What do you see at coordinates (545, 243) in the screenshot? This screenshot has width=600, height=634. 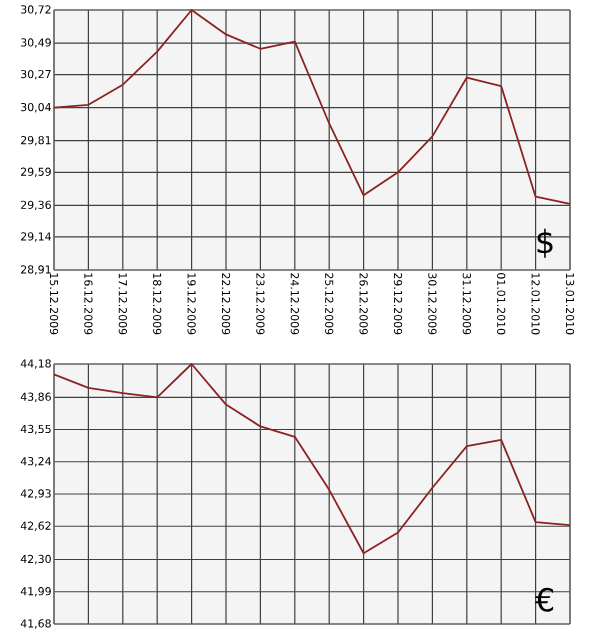 I see `annotation: $` at bounding box center [545, 243].